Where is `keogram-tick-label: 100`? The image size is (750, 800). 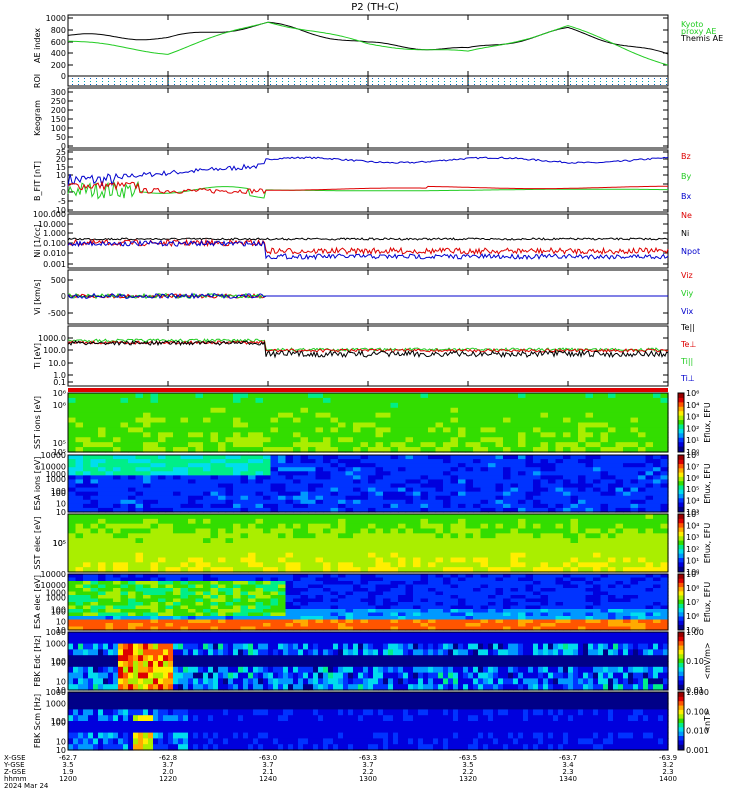
keogram-tick-label: 100 is located at coordinates (58, 128).